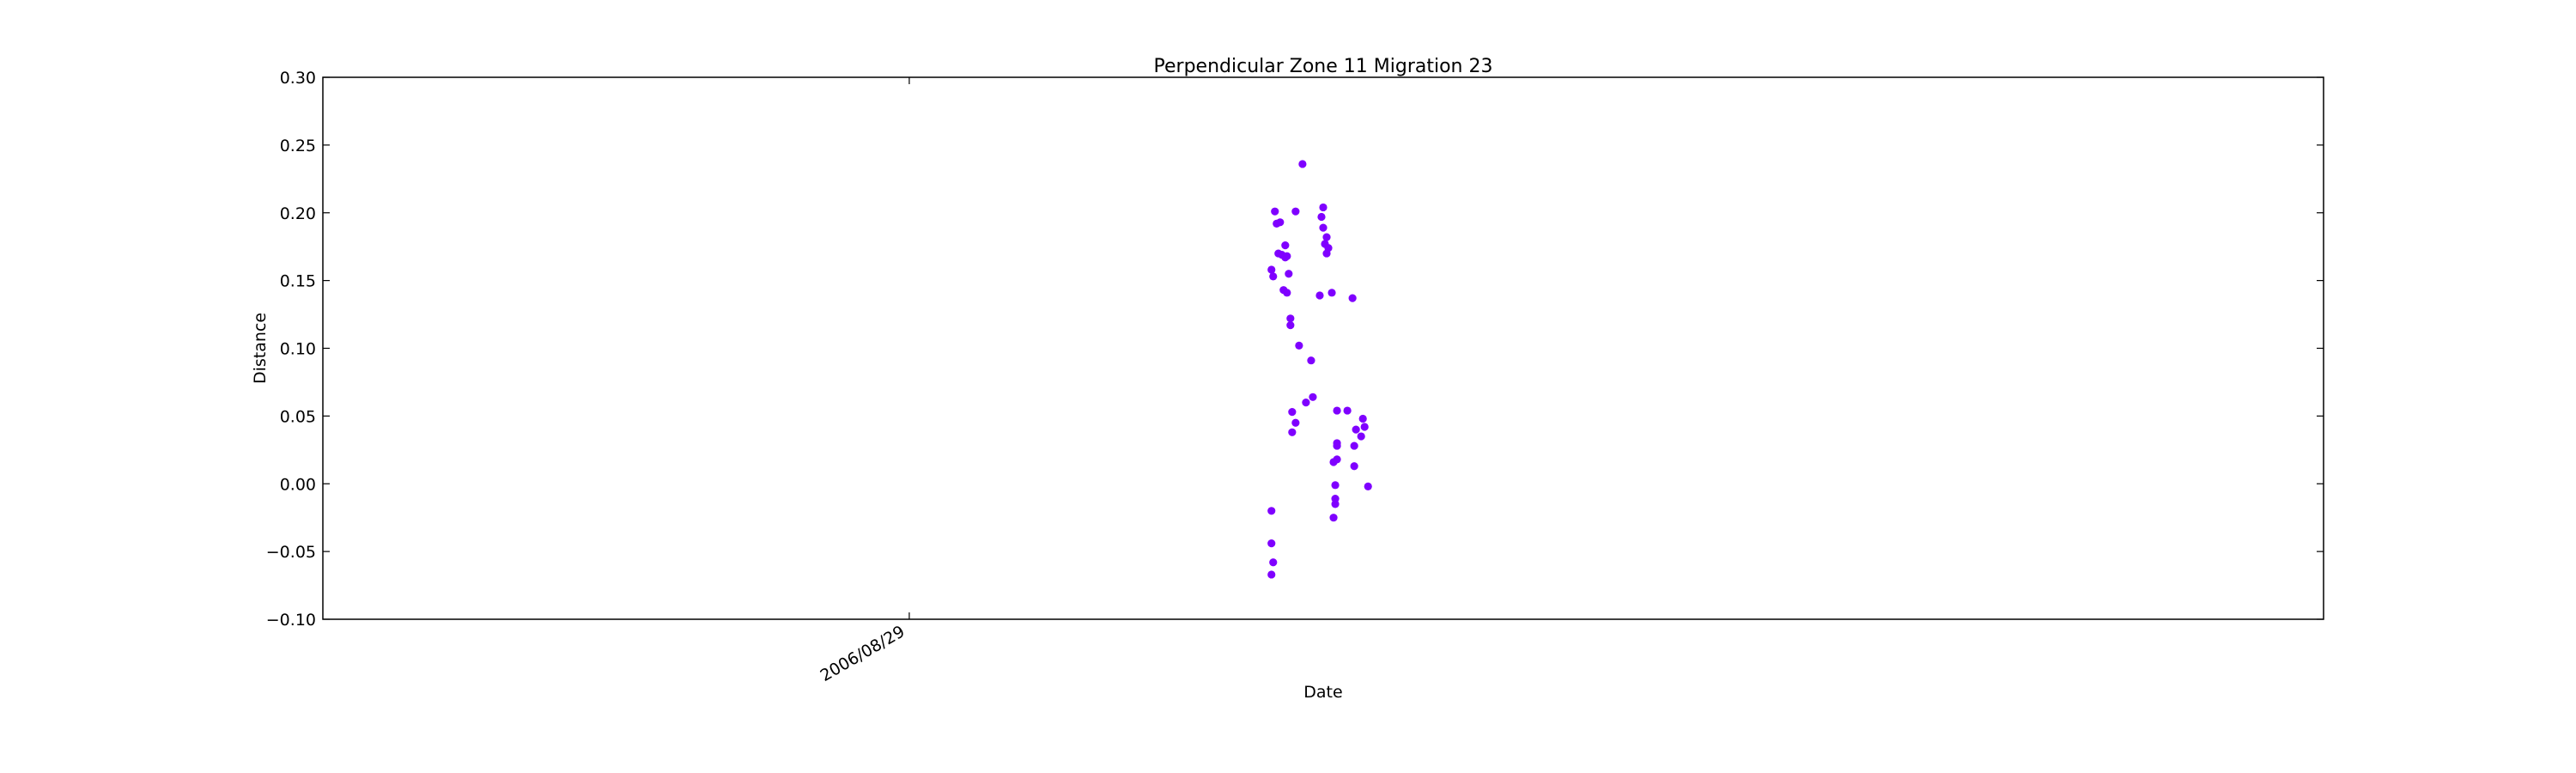  What do you see at coordinates (291, 620) in the screenshot?
I see `y-tick-label: −0.10` at bounding box center [291, 620].